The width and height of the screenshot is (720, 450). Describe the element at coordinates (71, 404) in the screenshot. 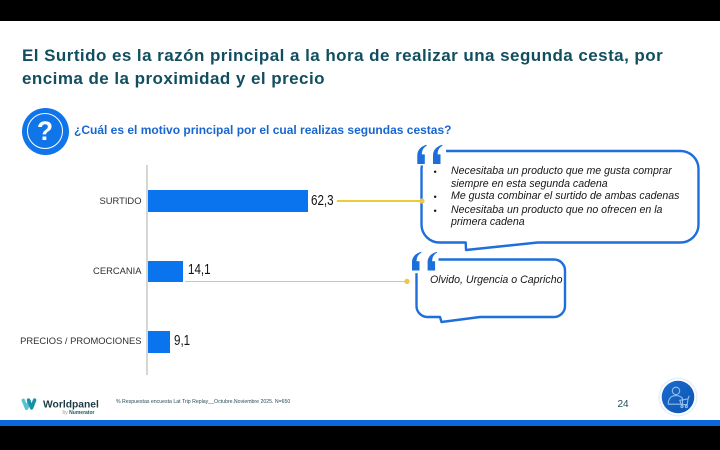

I see `svg-text: Worldpanel` at that location.